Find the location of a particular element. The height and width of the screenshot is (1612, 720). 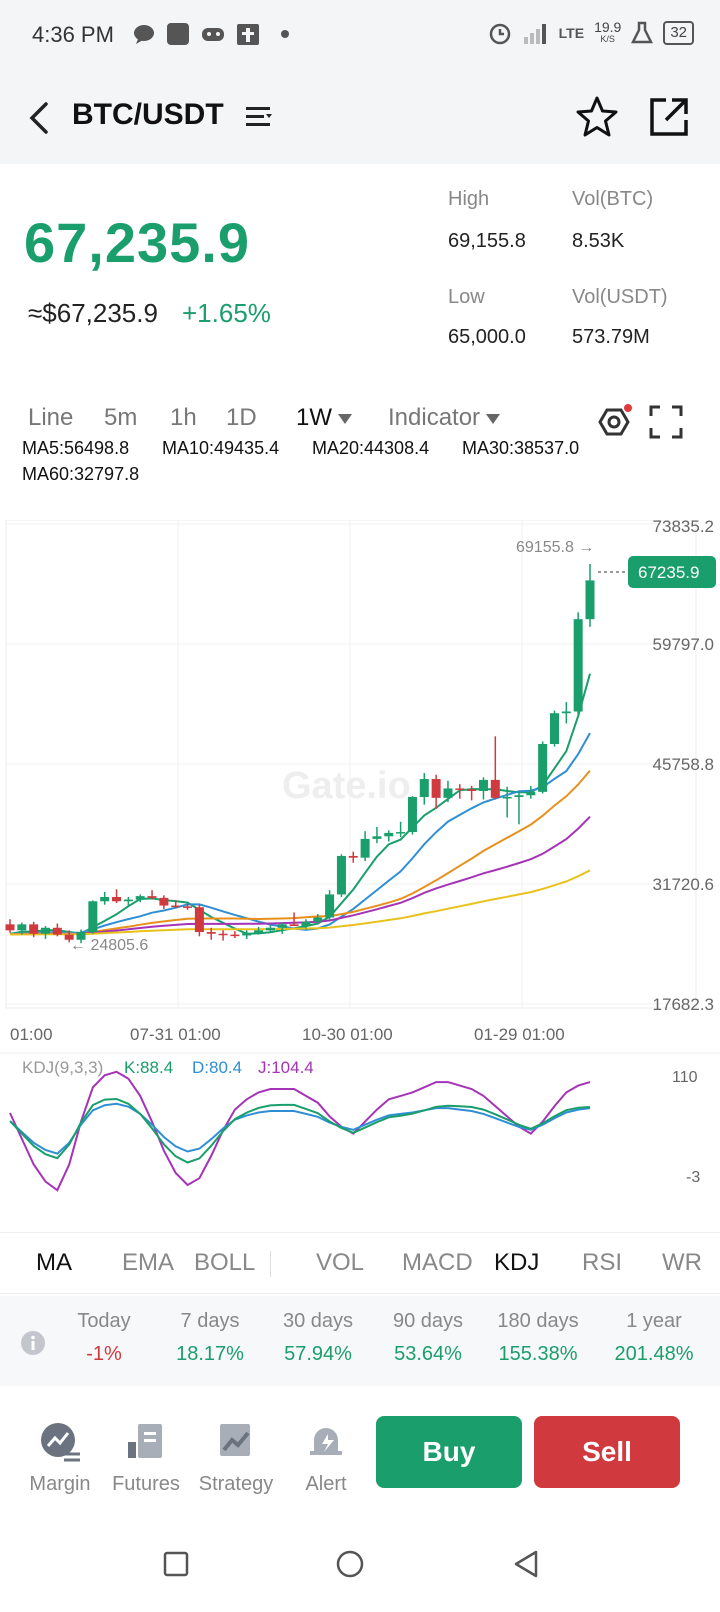

alert-bell-icon is located at coordinates (326, 1441).